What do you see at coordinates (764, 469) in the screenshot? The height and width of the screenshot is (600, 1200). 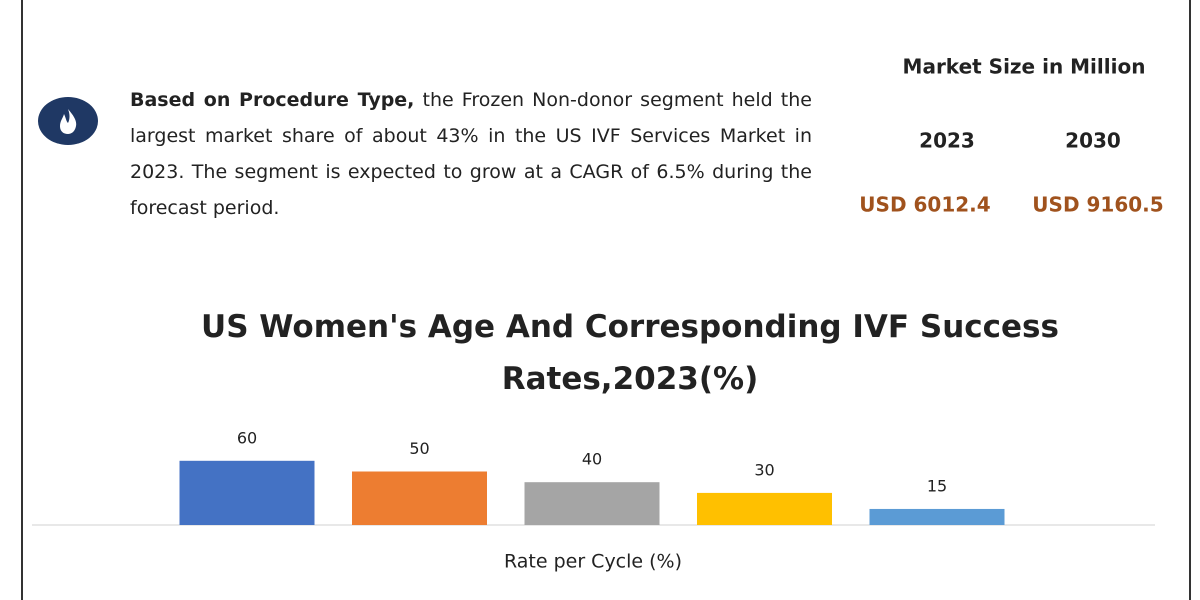 I see `data-label: 30` at bounding box center [764, 469].